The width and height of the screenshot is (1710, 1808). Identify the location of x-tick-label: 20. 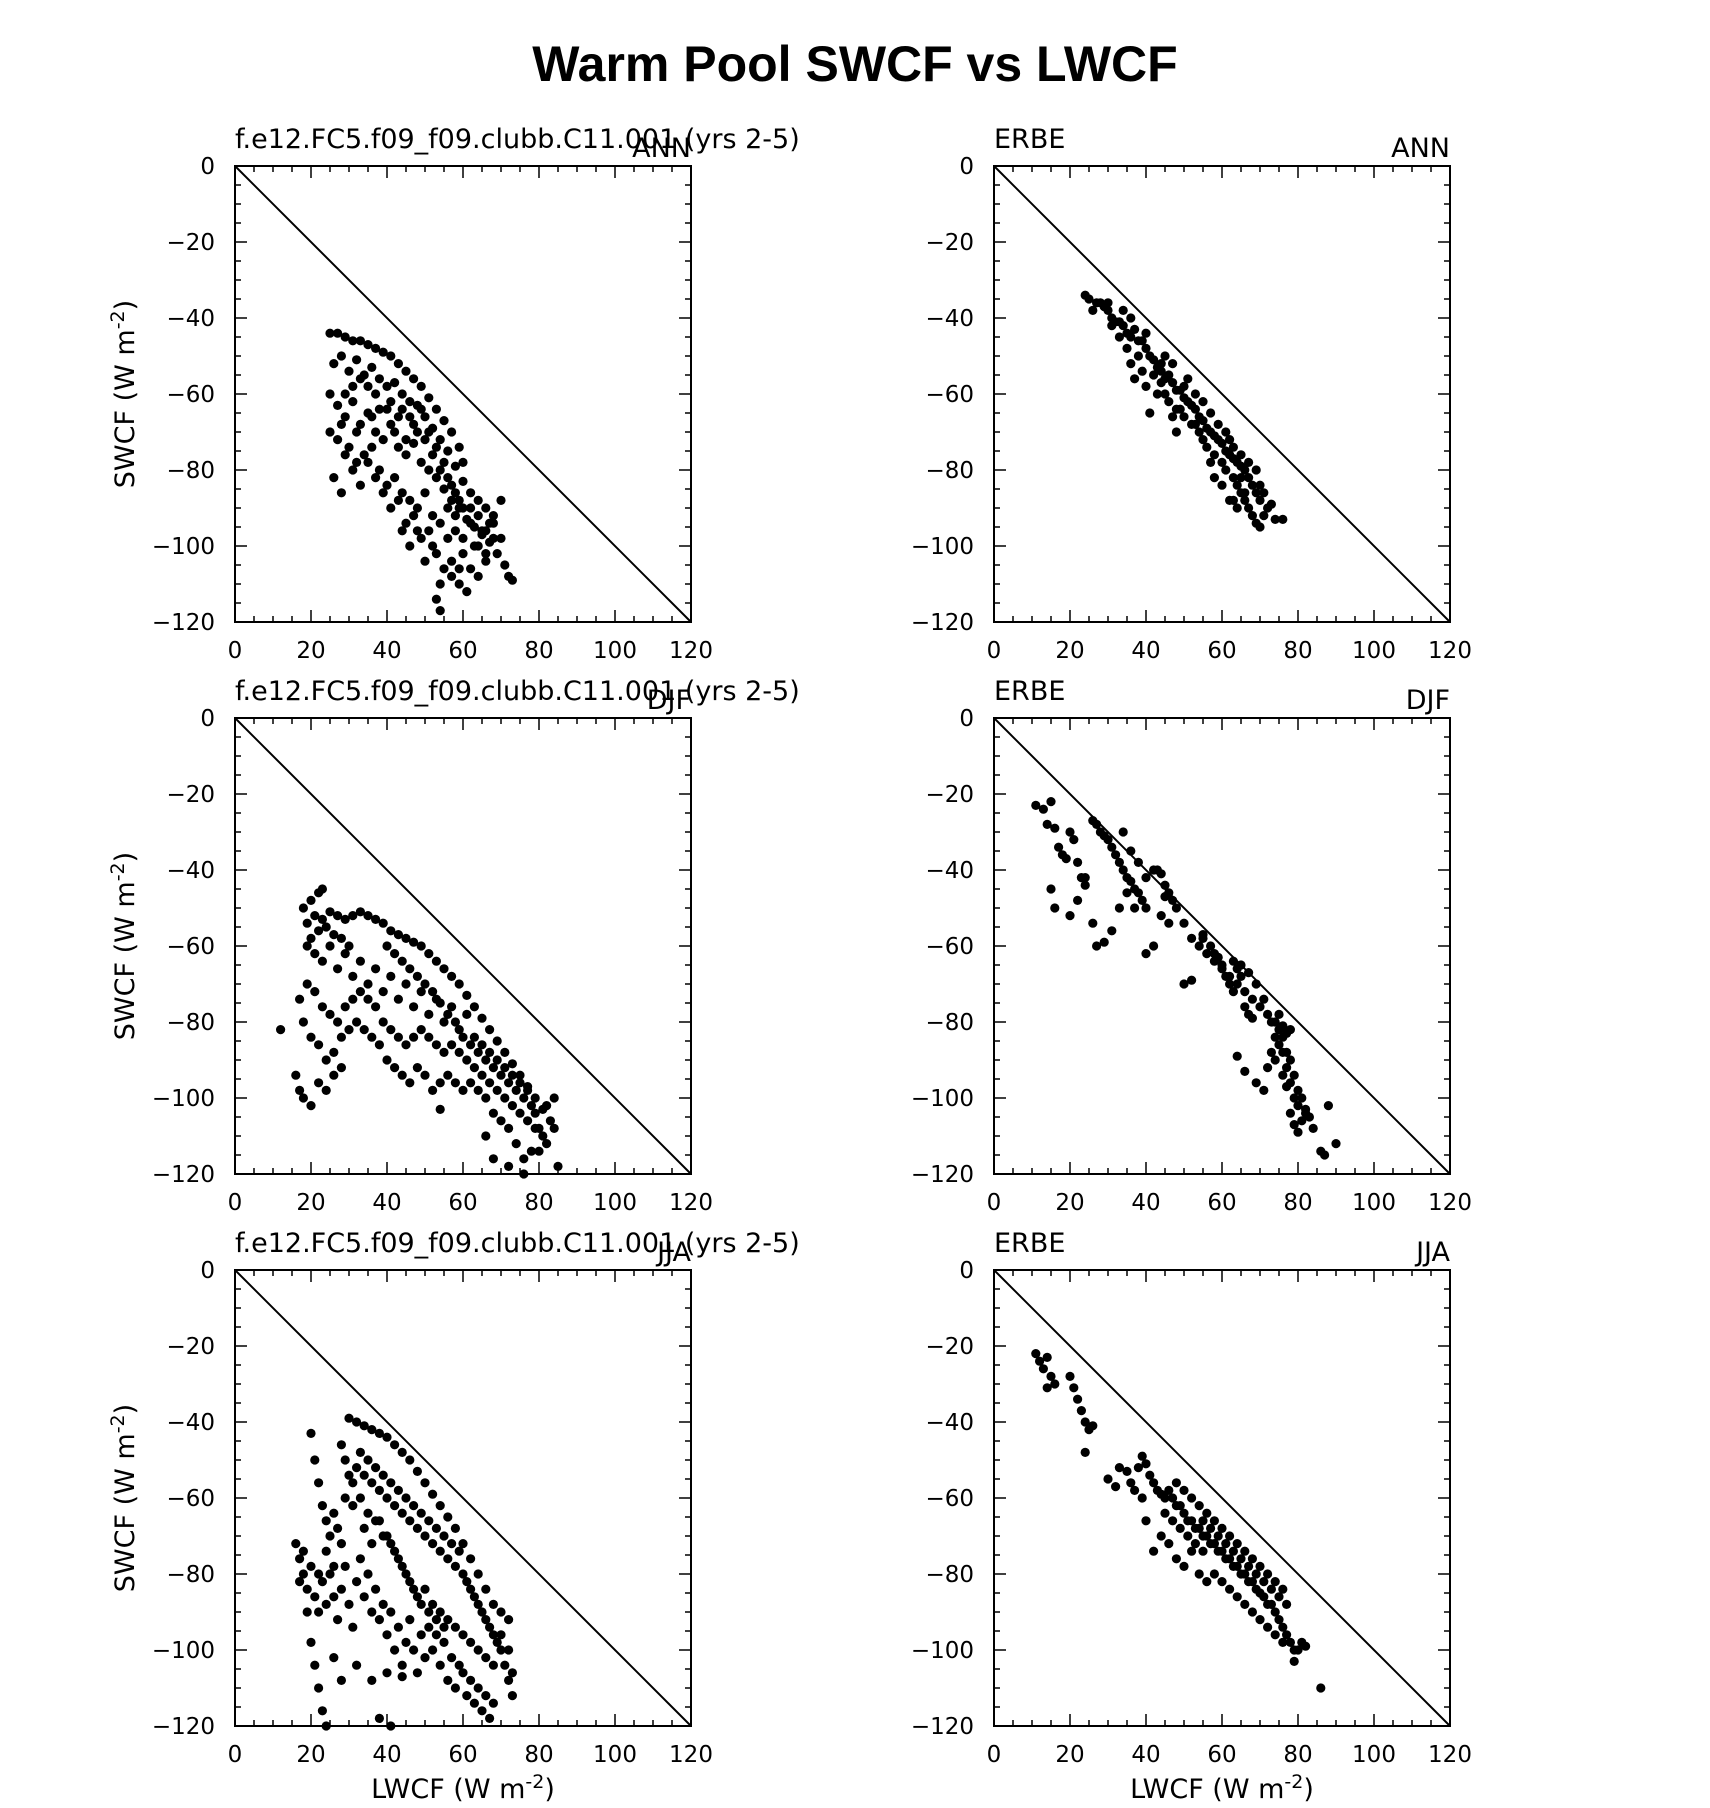
(310, 1755).